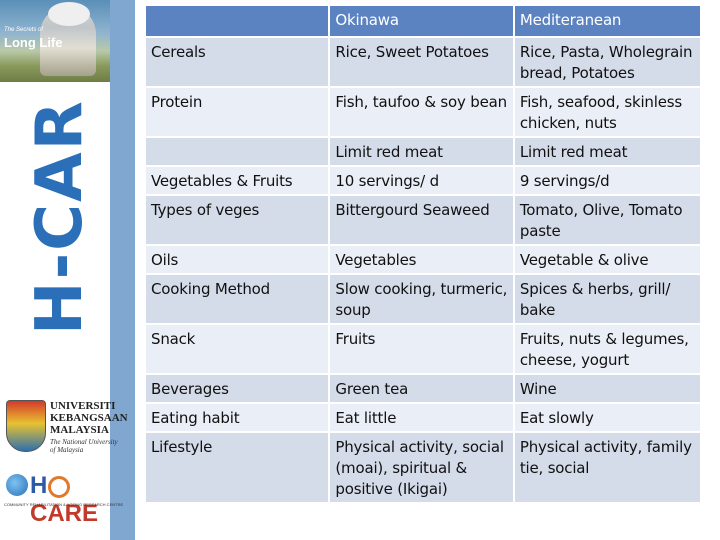 This screenshot has height=540, width=720. I want to click on row-okinawa-cell: Rice, Sweet Potatoes, so click(421, 62).